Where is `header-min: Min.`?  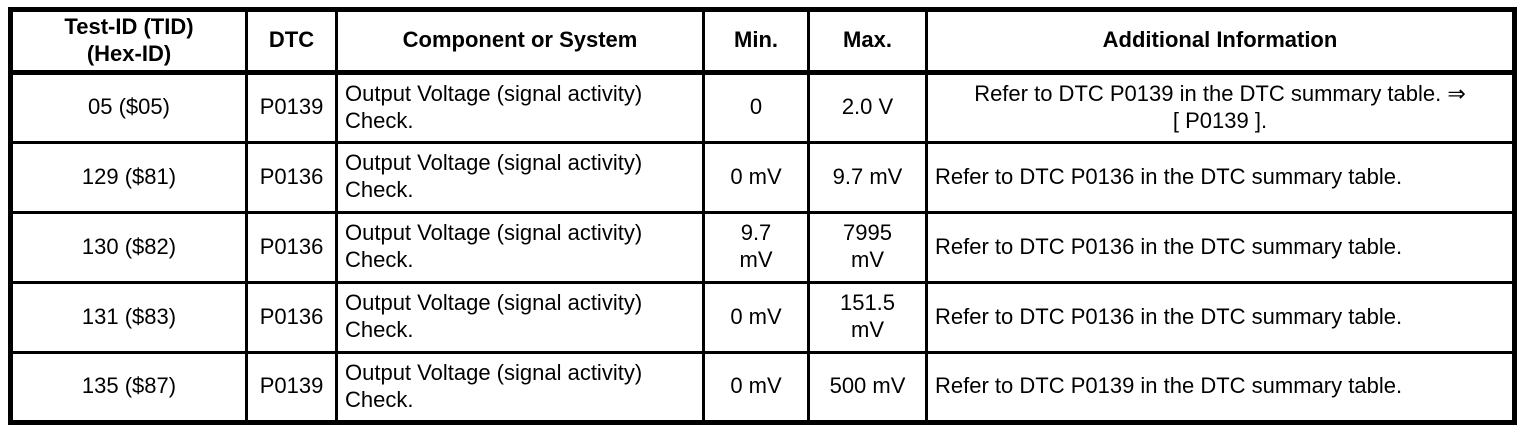
header-min: Min. is located at coordinates (756, 41).